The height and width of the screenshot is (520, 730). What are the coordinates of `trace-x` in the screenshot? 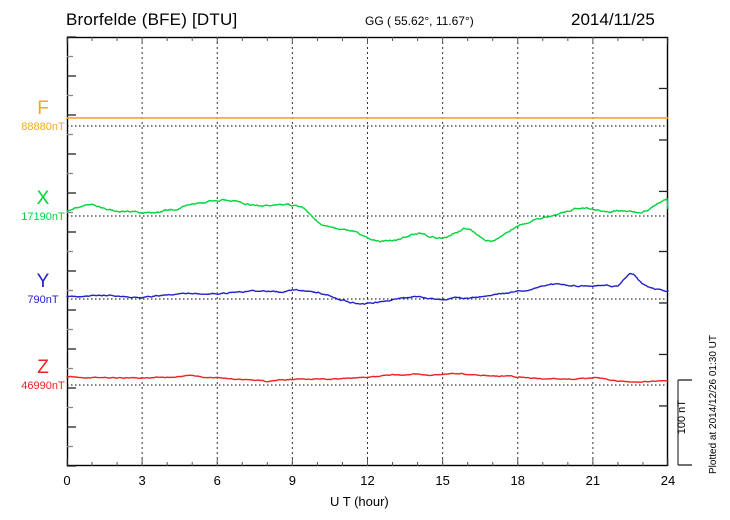 It's located at (367, 220).